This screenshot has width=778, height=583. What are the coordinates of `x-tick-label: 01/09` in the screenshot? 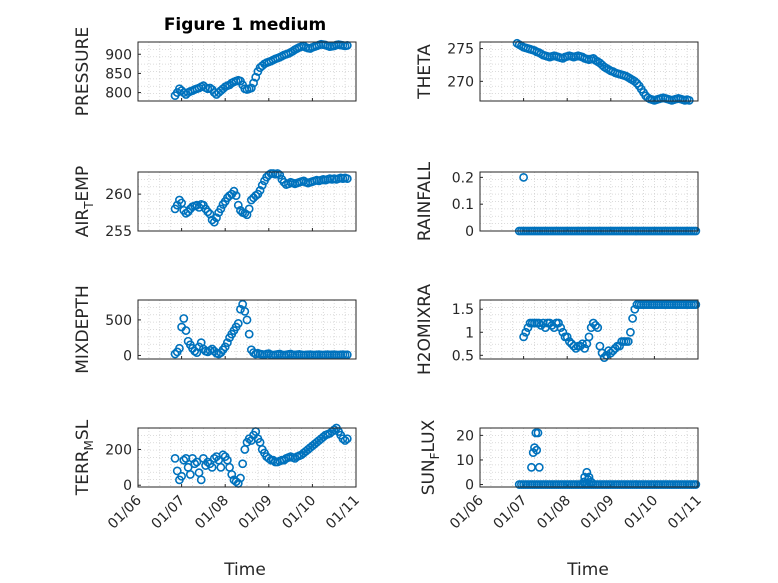 It's located at (598, 513).